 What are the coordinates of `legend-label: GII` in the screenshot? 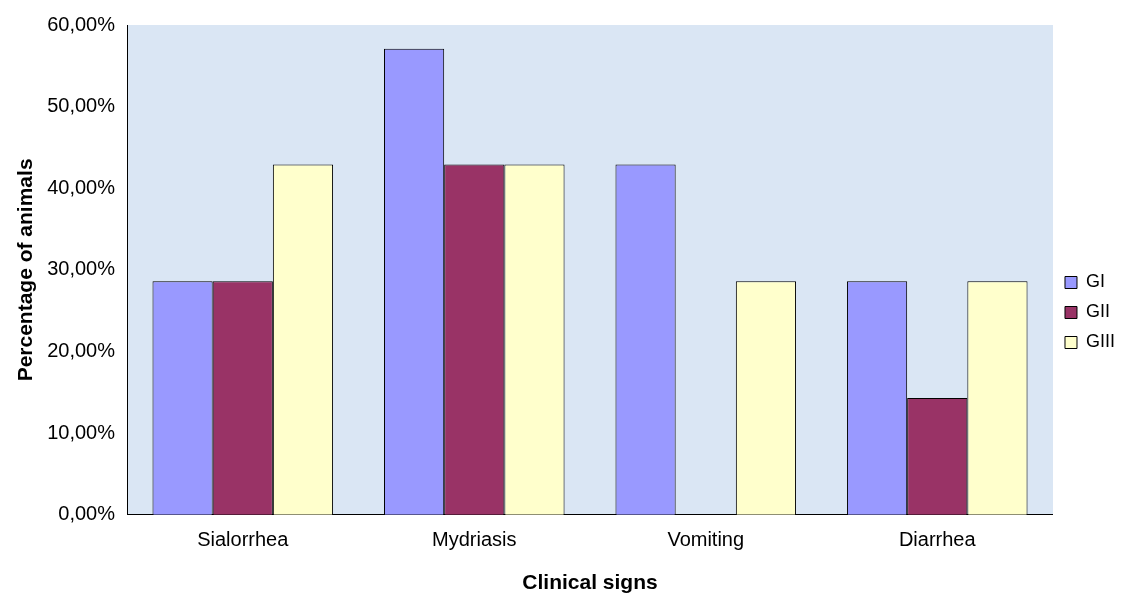 It's located at (1098, 311).